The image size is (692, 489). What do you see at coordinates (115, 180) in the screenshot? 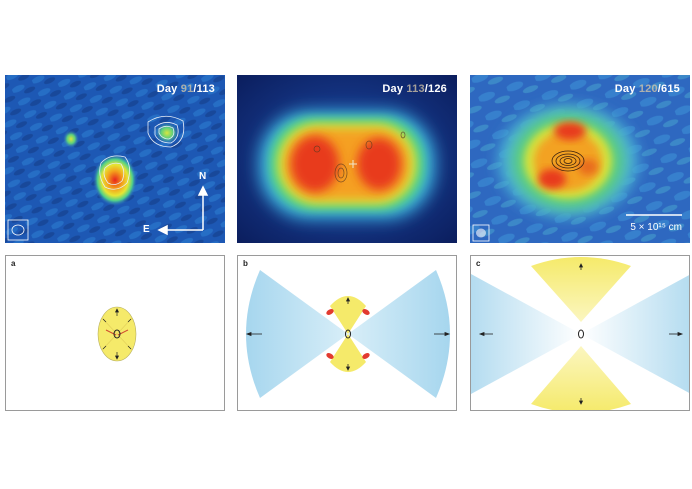
I see `core-blob` at bounding box center [115, 180].